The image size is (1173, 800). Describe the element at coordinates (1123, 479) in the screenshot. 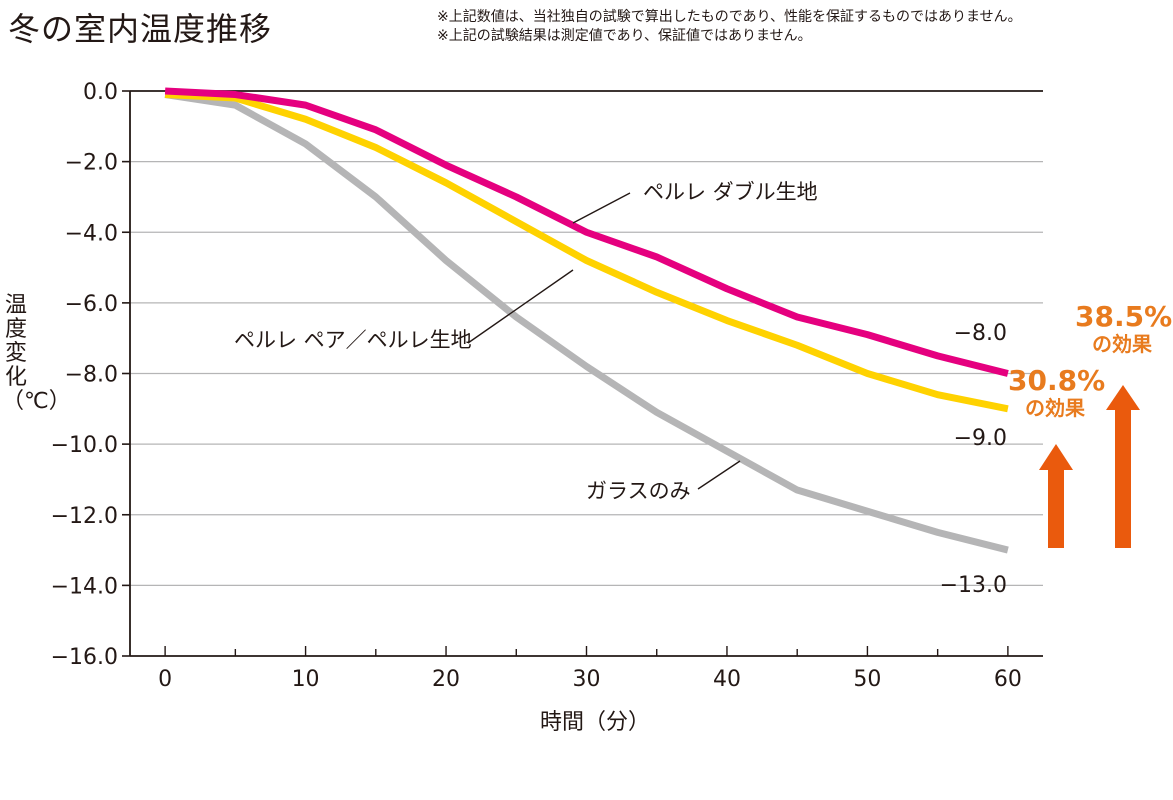

I see `arrow-shaft-double` at that location.